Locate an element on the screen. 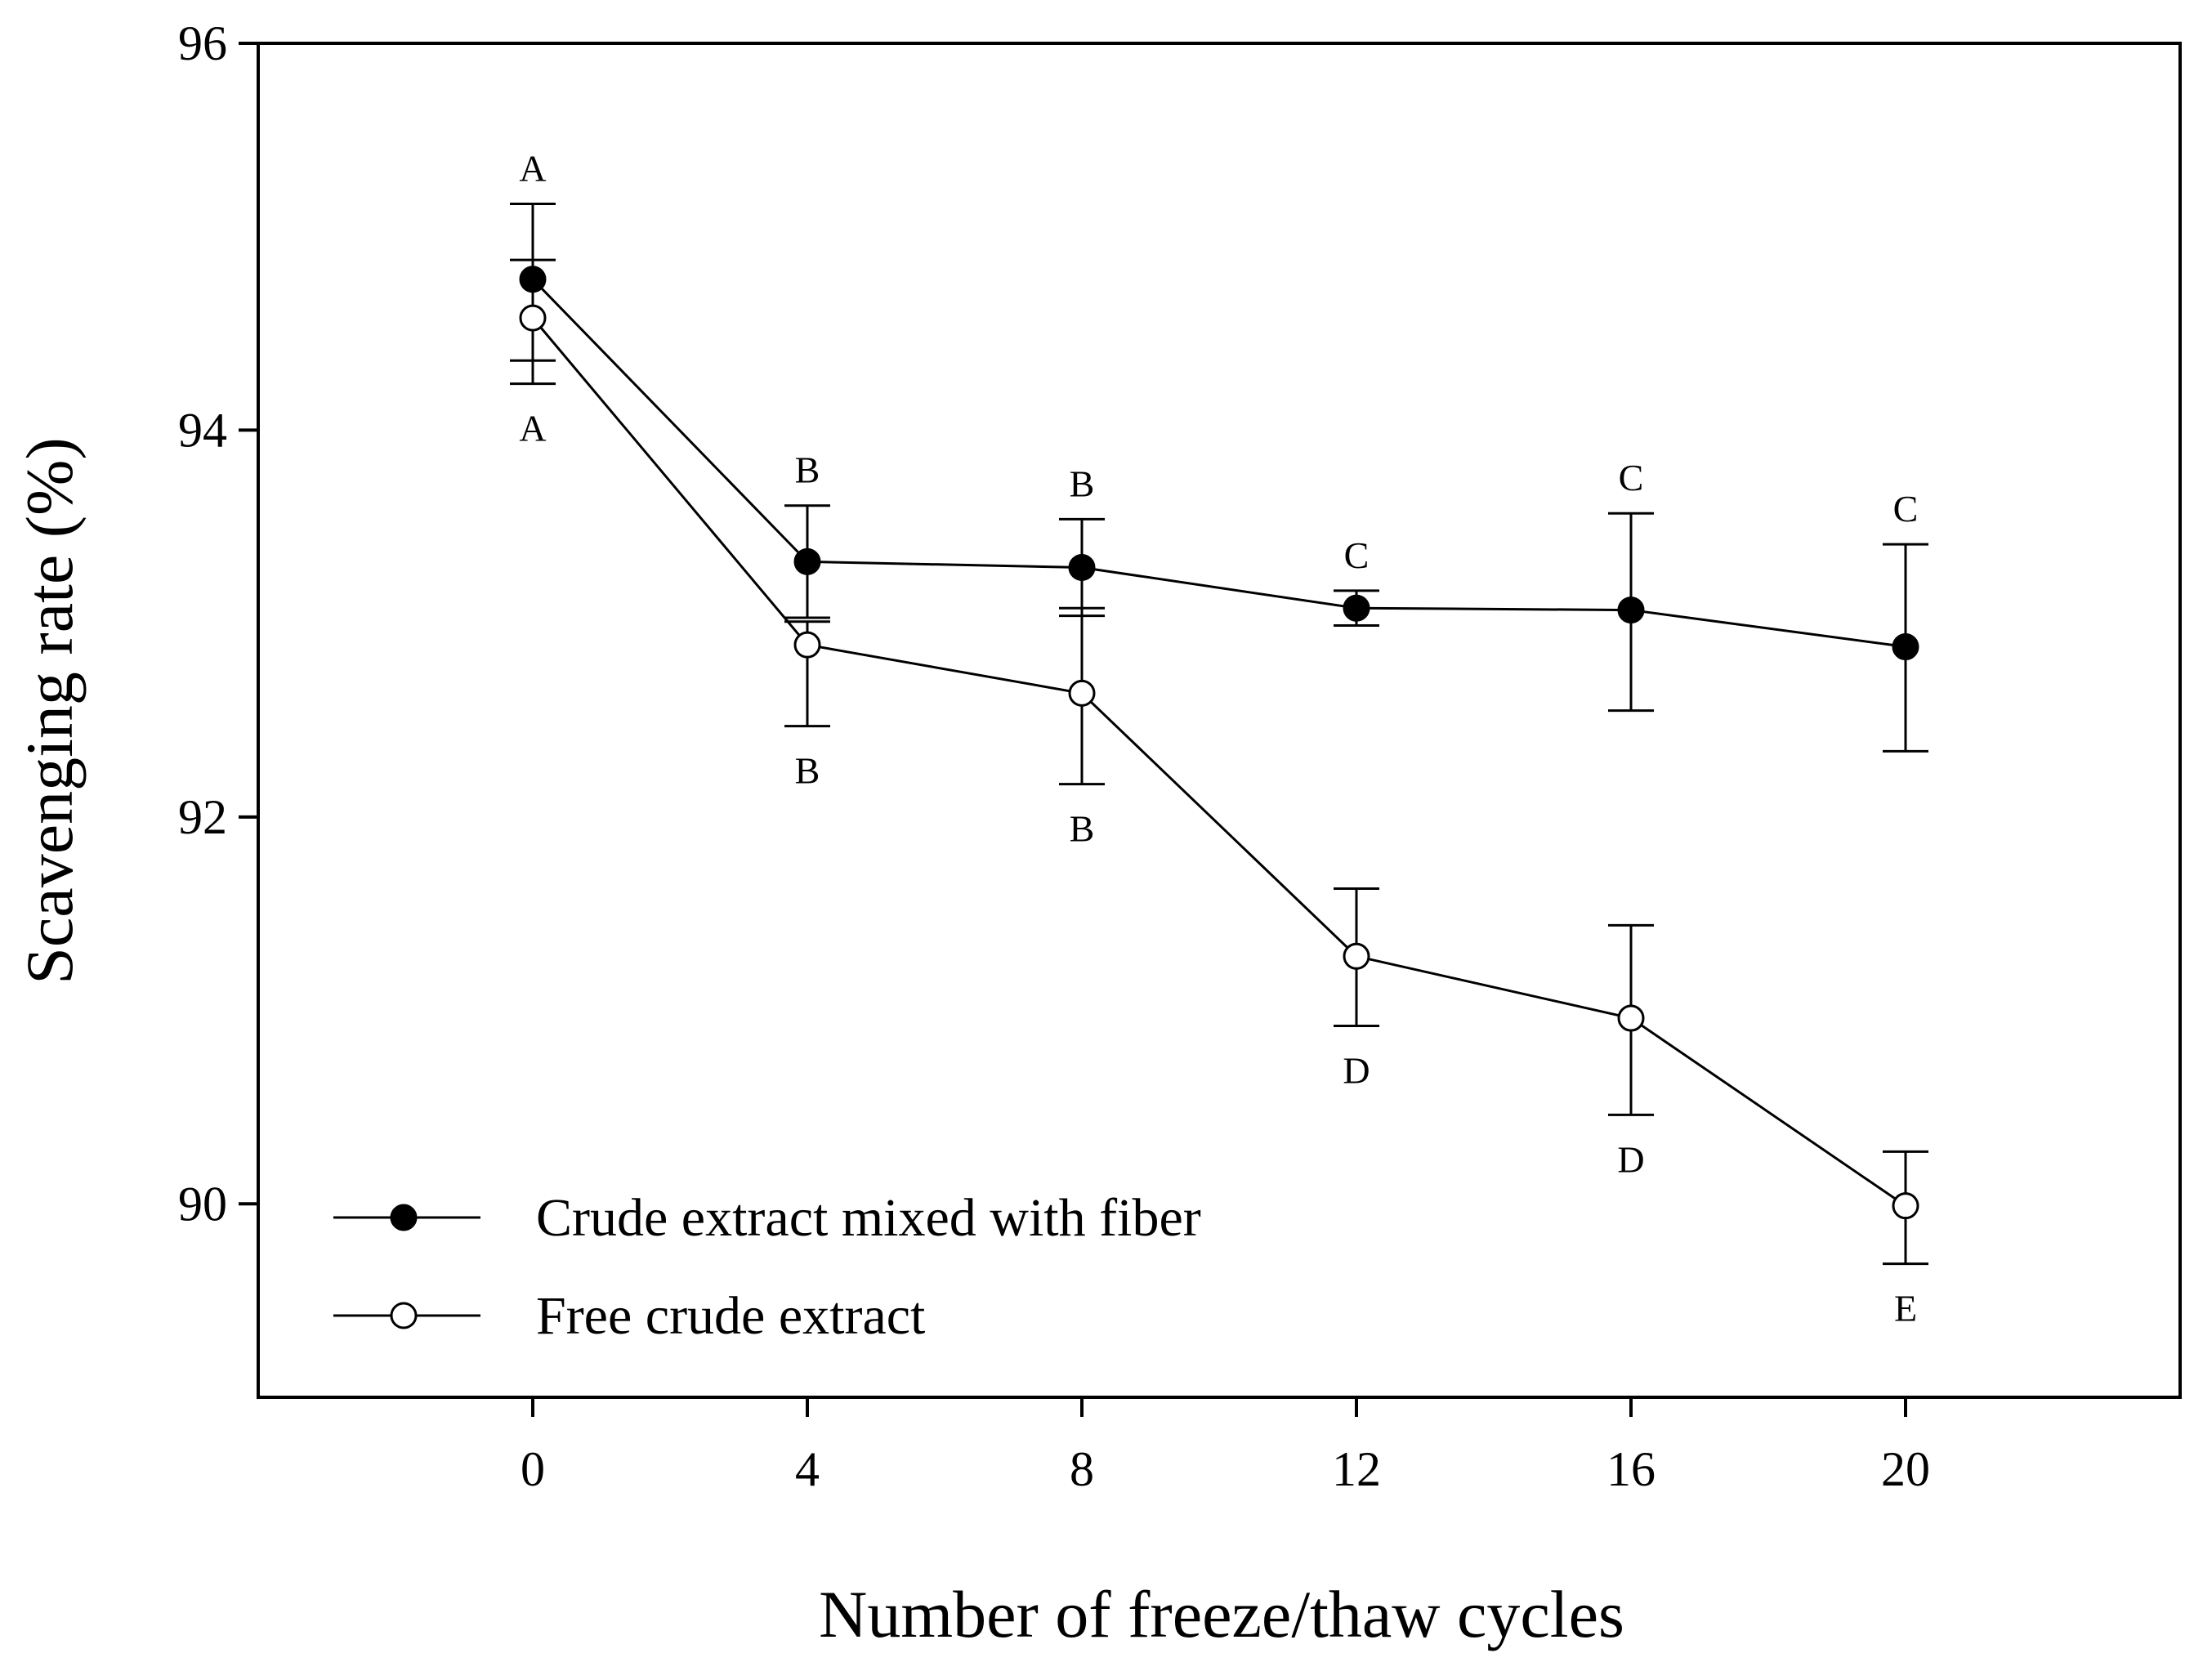 The image size is (2194, 1680). x-axis-title: Number of freeze/thaw cycles is located at coordinates (1222, 1614).